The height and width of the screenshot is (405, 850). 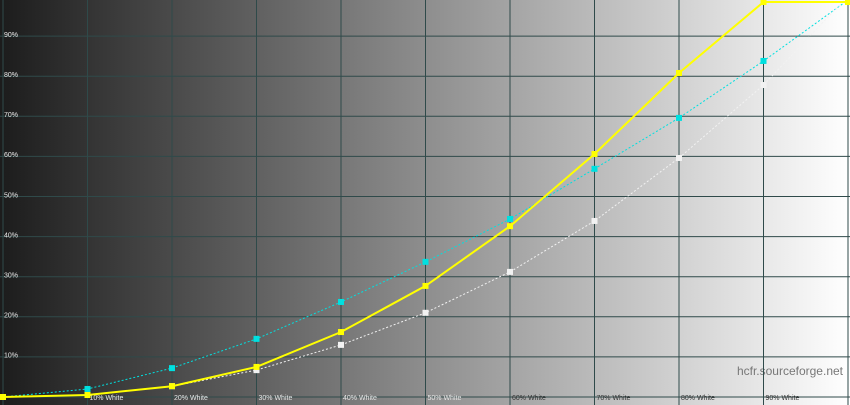 I want to click on y-tick-label: 60%, so click(x=11, y=155).